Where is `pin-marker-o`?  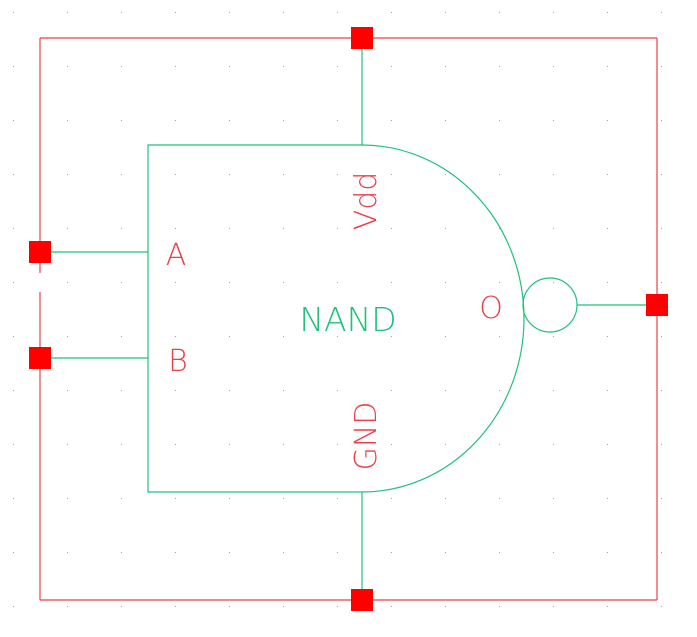 pin-marker-o is located at coordinates (657, 305).